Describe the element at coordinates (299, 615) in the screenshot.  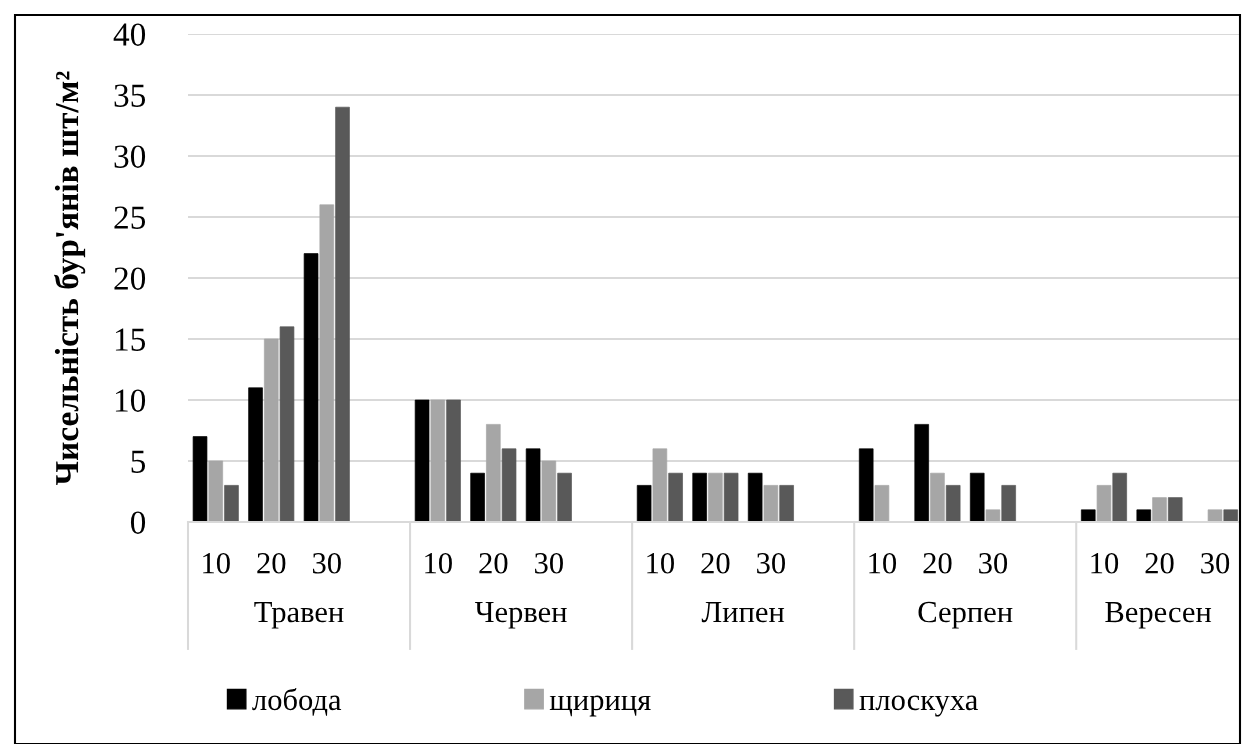
I see `text: Травен` at that location.